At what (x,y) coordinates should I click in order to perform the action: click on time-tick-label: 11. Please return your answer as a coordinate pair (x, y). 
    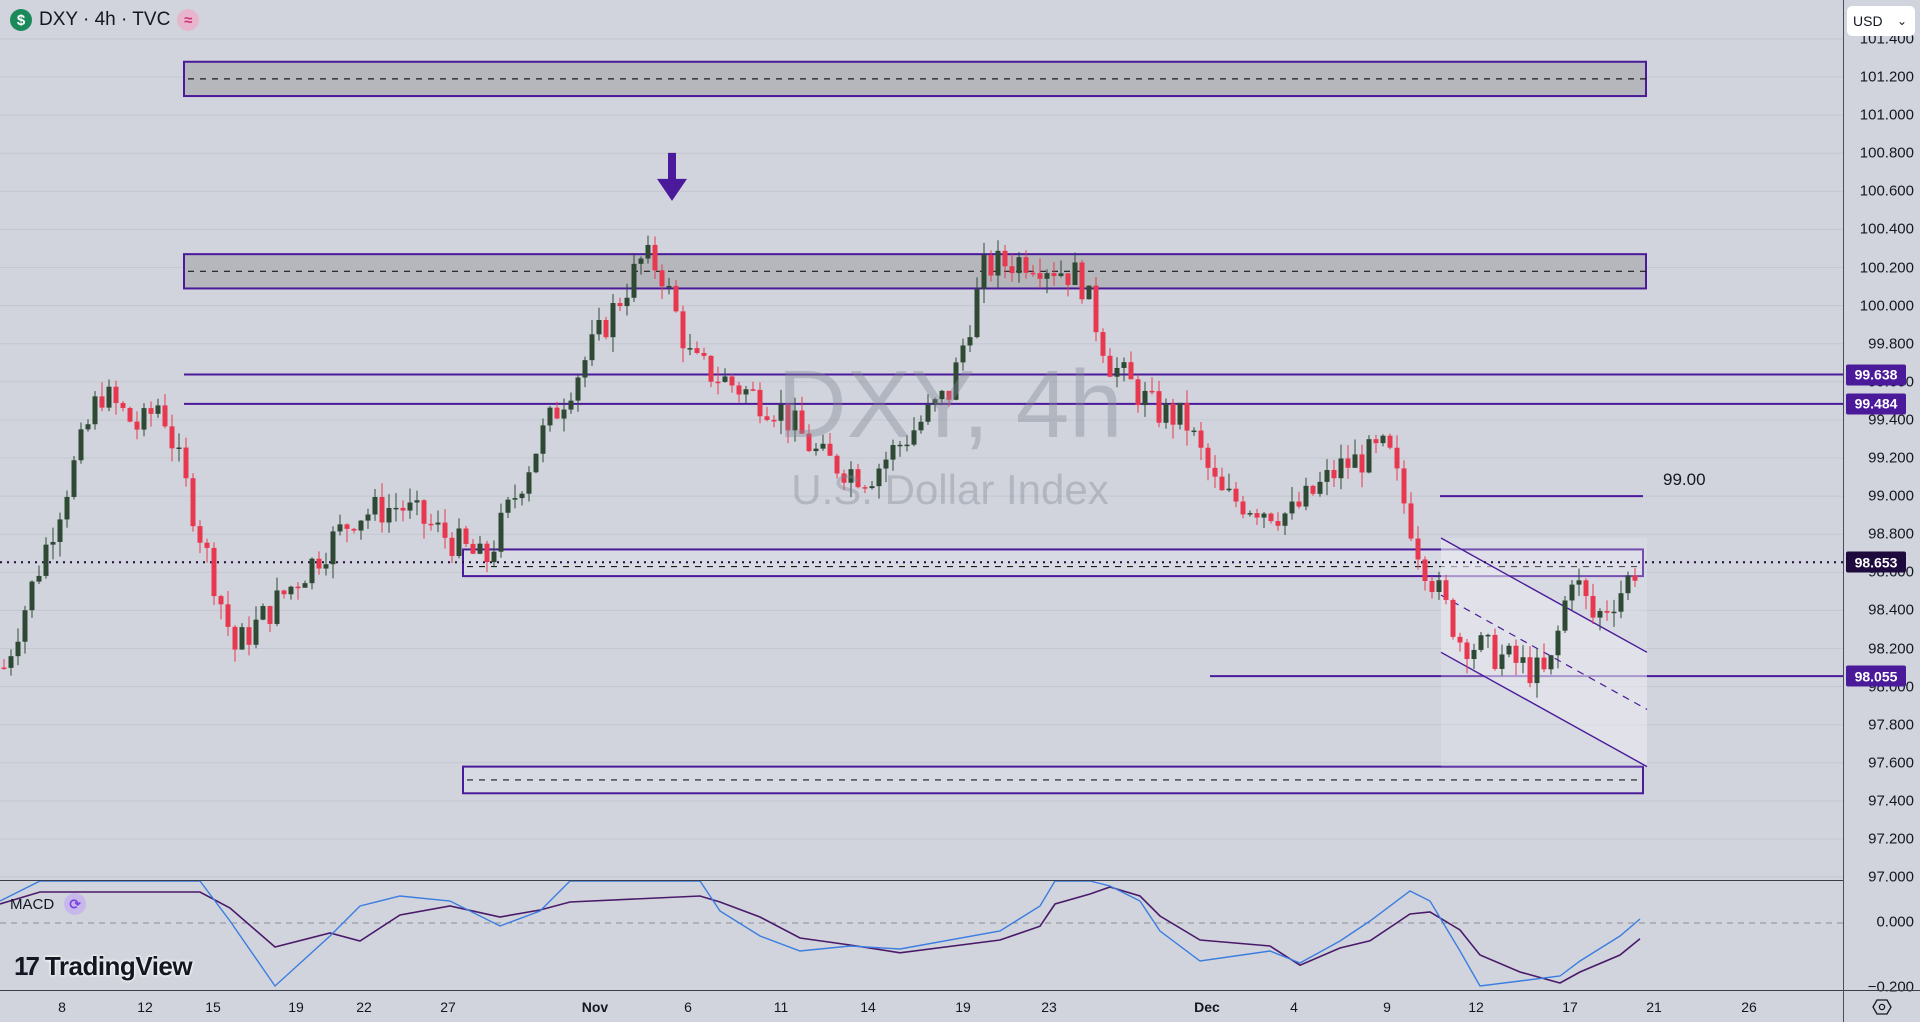
    Looking at the image, I should click on (781, 1007).